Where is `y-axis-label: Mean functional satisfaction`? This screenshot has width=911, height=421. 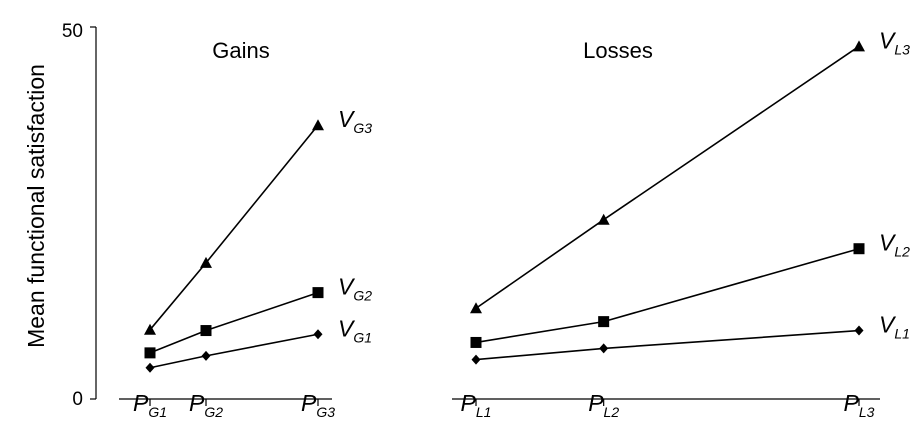 y-axis-label: Mean functional satisfaction is located at coordinates (36, 206).